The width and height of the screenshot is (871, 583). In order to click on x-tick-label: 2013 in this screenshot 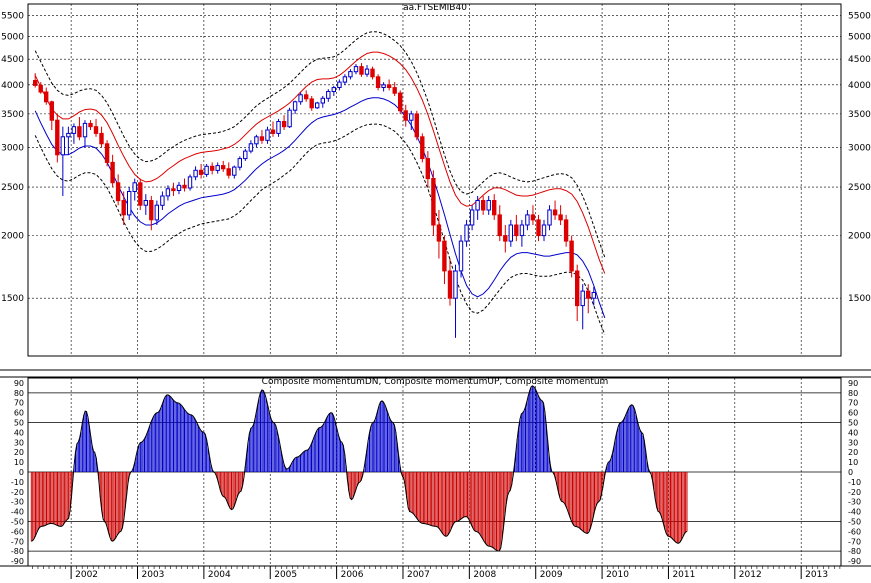, I will do `click(816, 574)`.